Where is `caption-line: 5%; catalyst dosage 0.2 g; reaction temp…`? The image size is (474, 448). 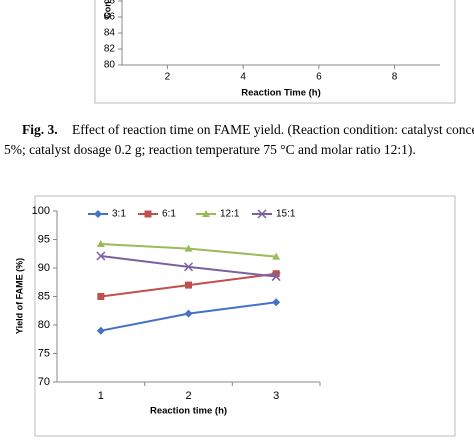 caption-line: 5%; catalyst dosage 0.2 g; reaction temp… is located at coordinates (210, 149).